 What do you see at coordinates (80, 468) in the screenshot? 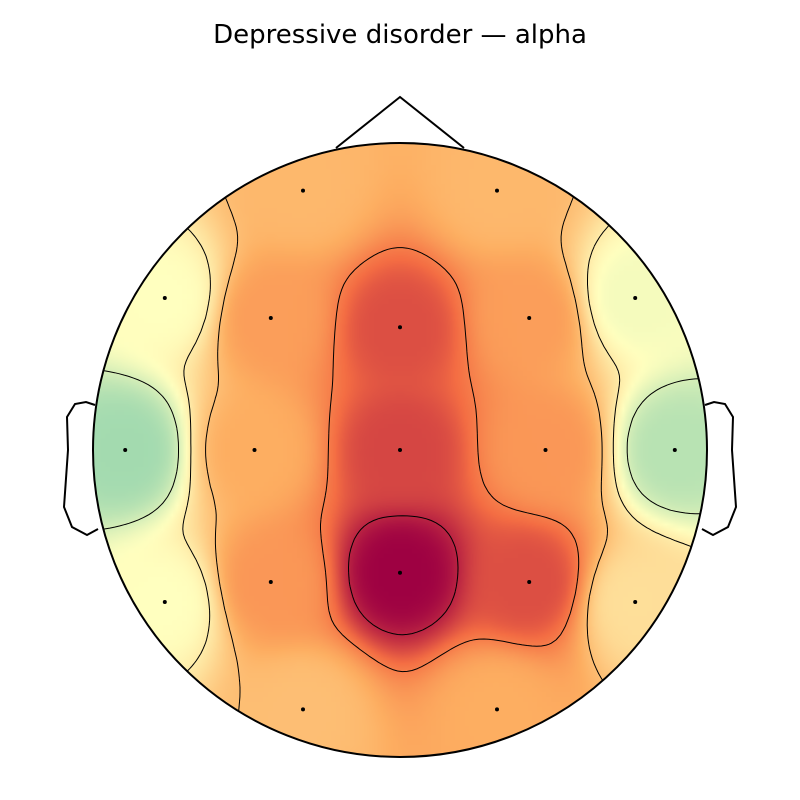
I see `left-ear-outline` at bounding box center [80, 468].